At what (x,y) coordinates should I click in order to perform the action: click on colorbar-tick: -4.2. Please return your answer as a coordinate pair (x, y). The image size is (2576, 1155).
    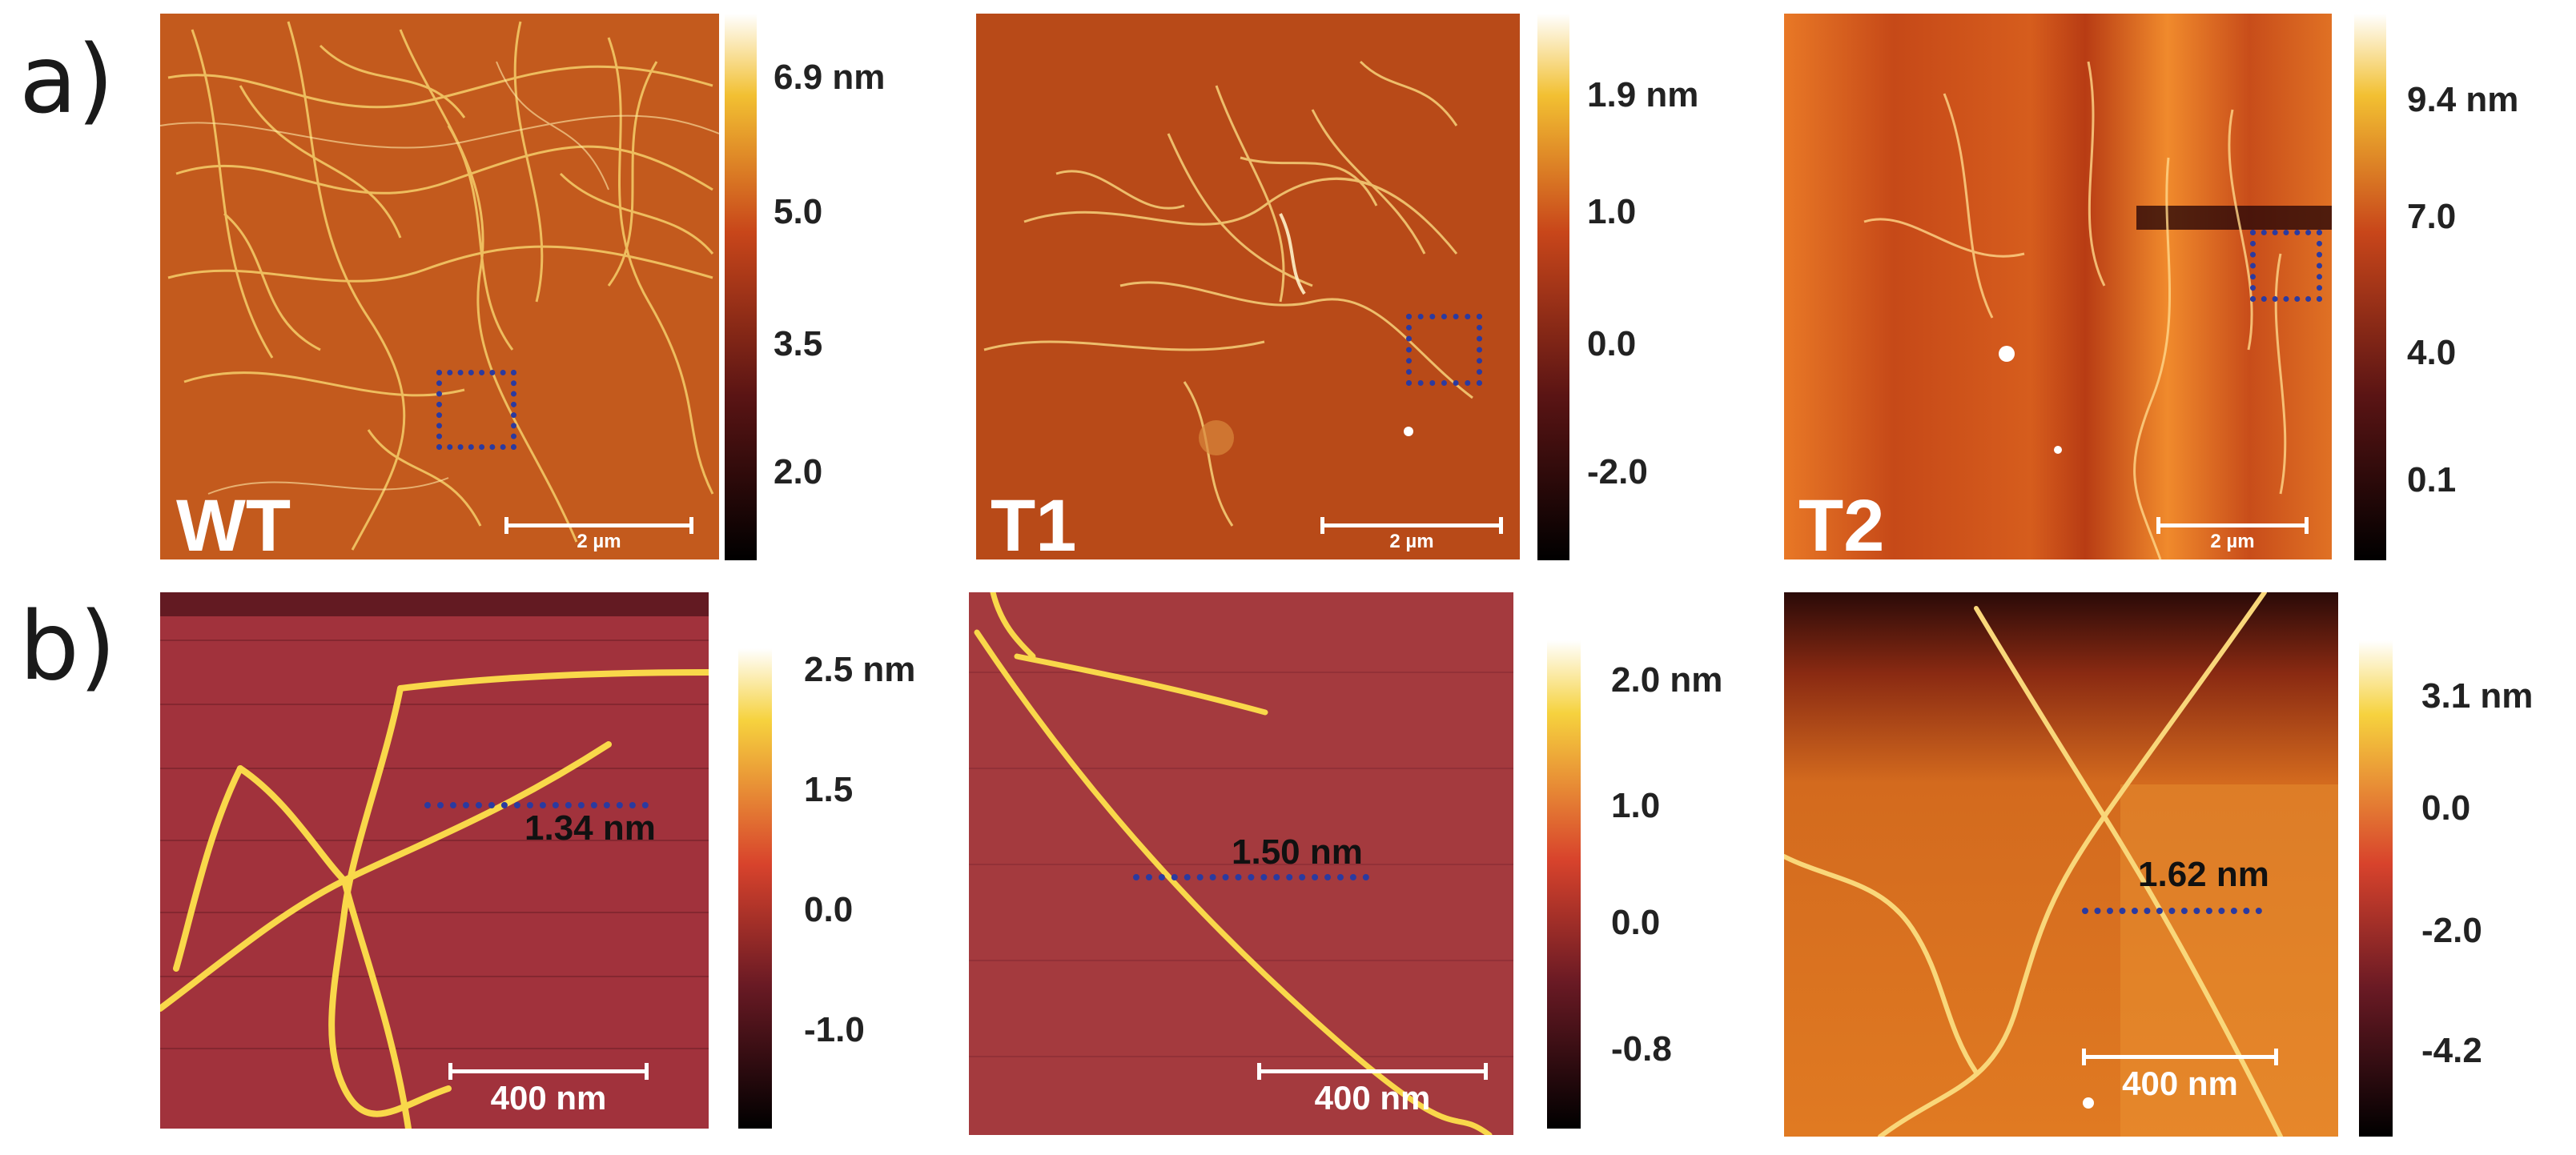
    Looking at the image, I should click on (2451, 1050).